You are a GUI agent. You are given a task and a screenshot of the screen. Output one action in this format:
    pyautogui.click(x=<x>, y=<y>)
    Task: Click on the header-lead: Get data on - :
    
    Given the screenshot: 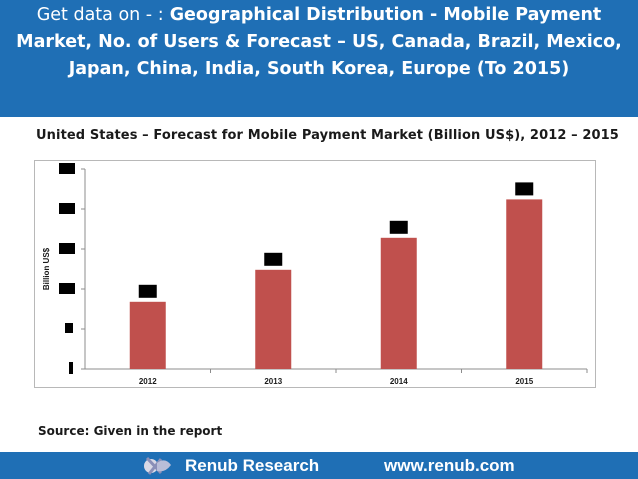 What is the action you would take?
    pyautogui.click(x=100, y=15)
    